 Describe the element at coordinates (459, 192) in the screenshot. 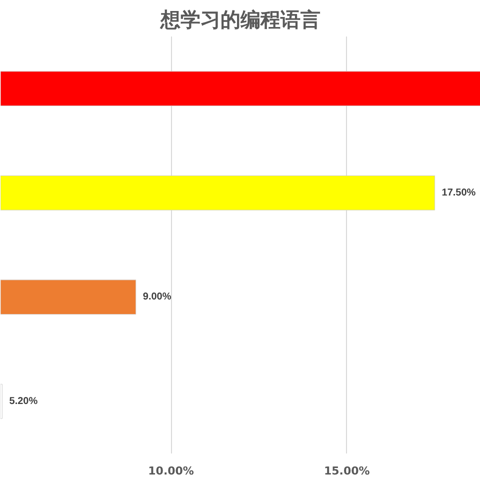

I see `data-label: 17.50%` at that location.